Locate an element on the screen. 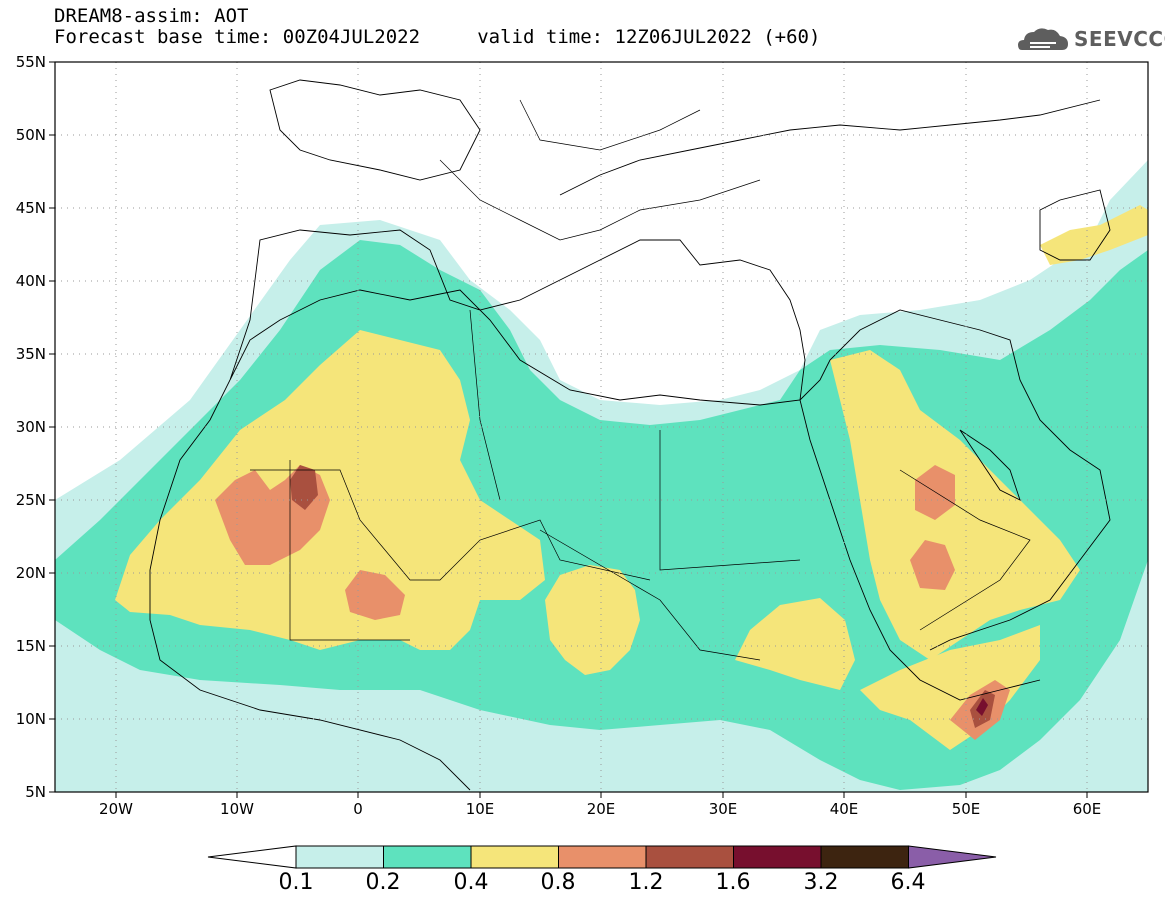 The image size is (1165, 905). lon-label: 20W is located at coordinates (116, 809).